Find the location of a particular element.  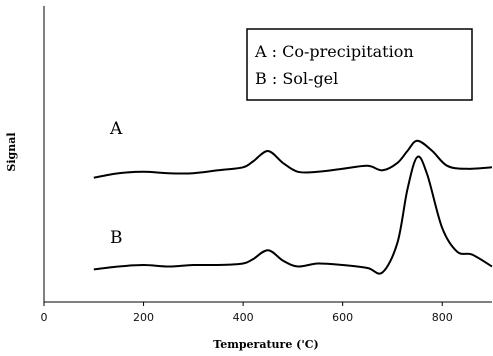

x-tick-label: 200 is located at coordinates (143, 317).